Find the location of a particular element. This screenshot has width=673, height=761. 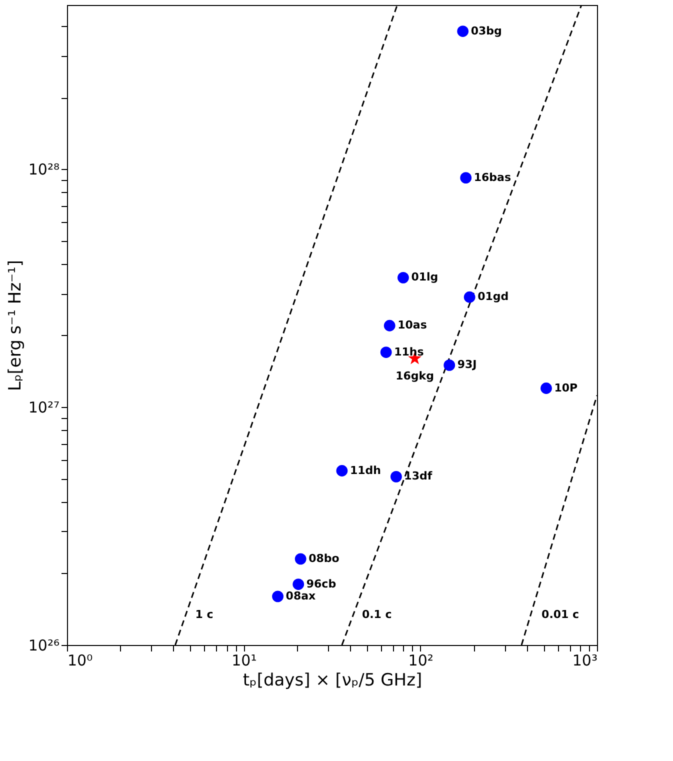

y-axis-title: Lₚ[erg s⁻¹ Hz⁻¹] is located at coordinates (15, 325).